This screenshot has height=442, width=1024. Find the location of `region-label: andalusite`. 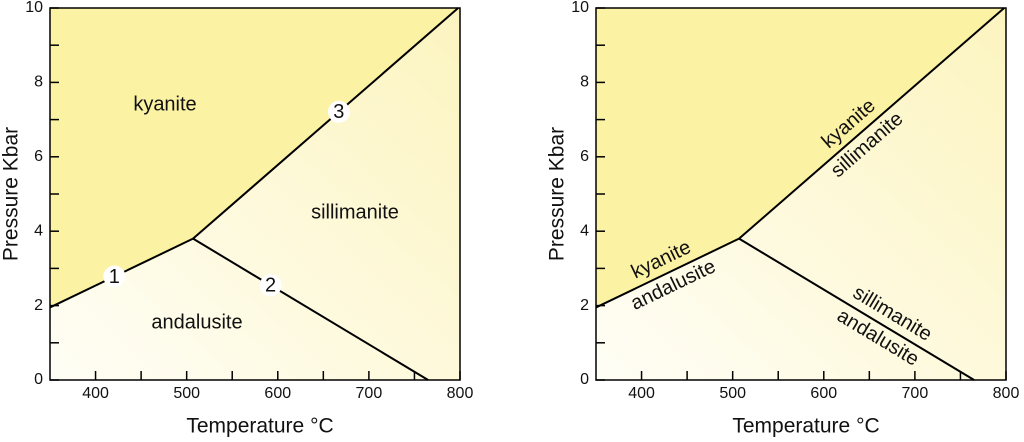

region-label: andalusite is located at coordinates (196, 322).